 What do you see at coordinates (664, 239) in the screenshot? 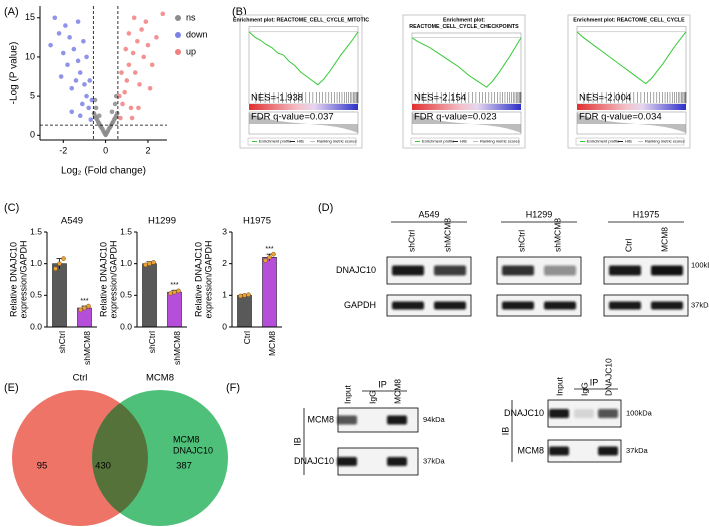
I see `lane-label: MCM8` at bounding box center [664, 239].